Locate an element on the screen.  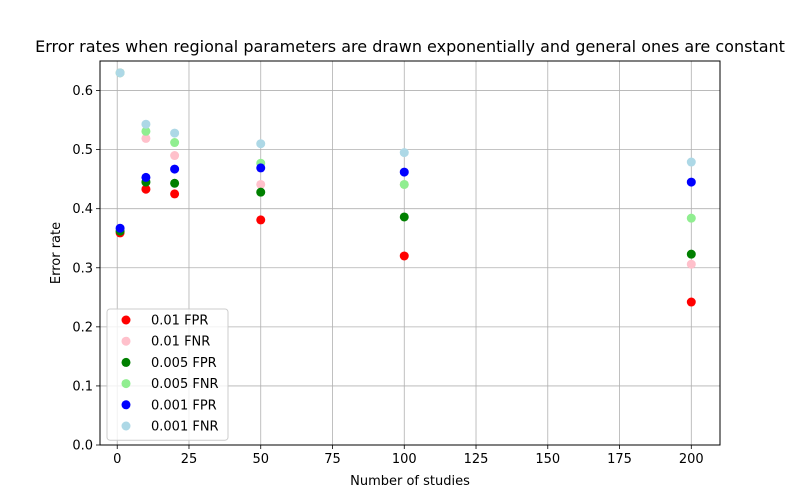
y-tick-label: 0.0 is located at coordinates (82, 446).